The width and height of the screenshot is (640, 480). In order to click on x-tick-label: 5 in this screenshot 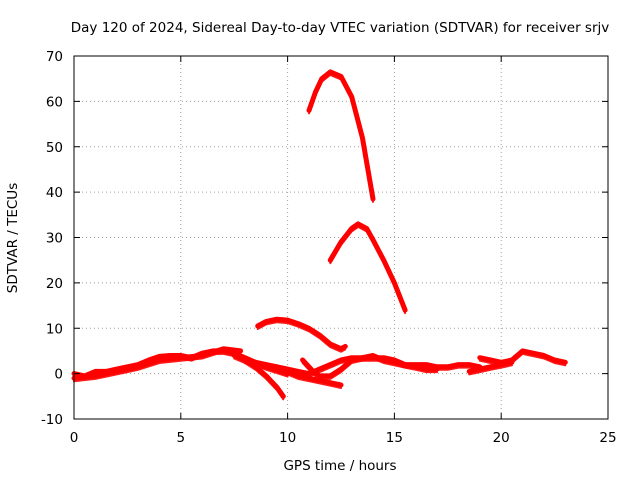, I will do `click(181, 438)`.